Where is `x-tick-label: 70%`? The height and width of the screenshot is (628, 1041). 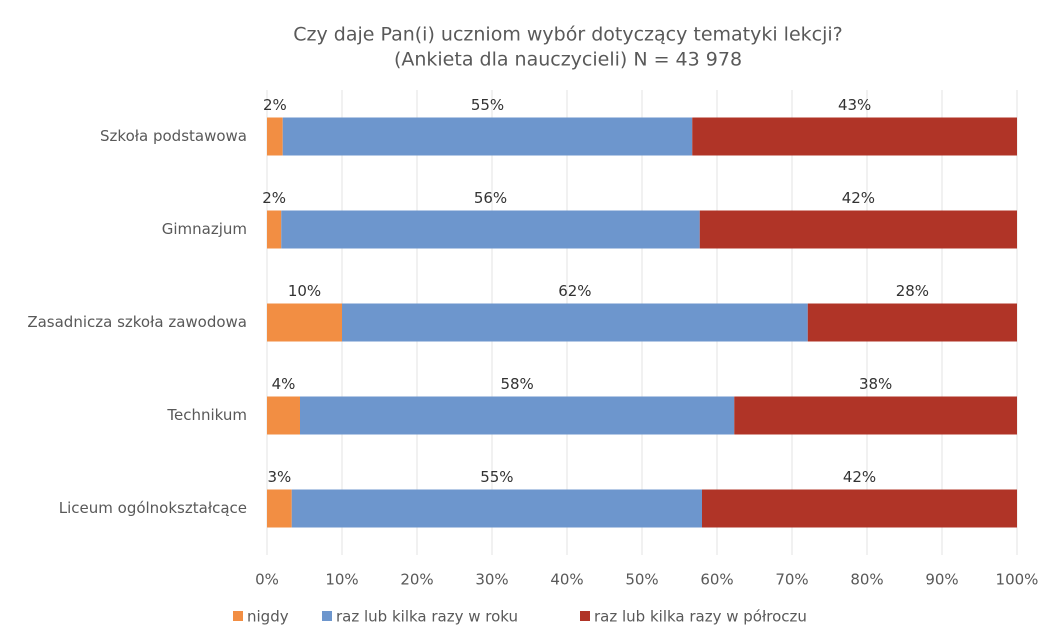 x-tick-label: 70% is located at coordinates (791, 580).